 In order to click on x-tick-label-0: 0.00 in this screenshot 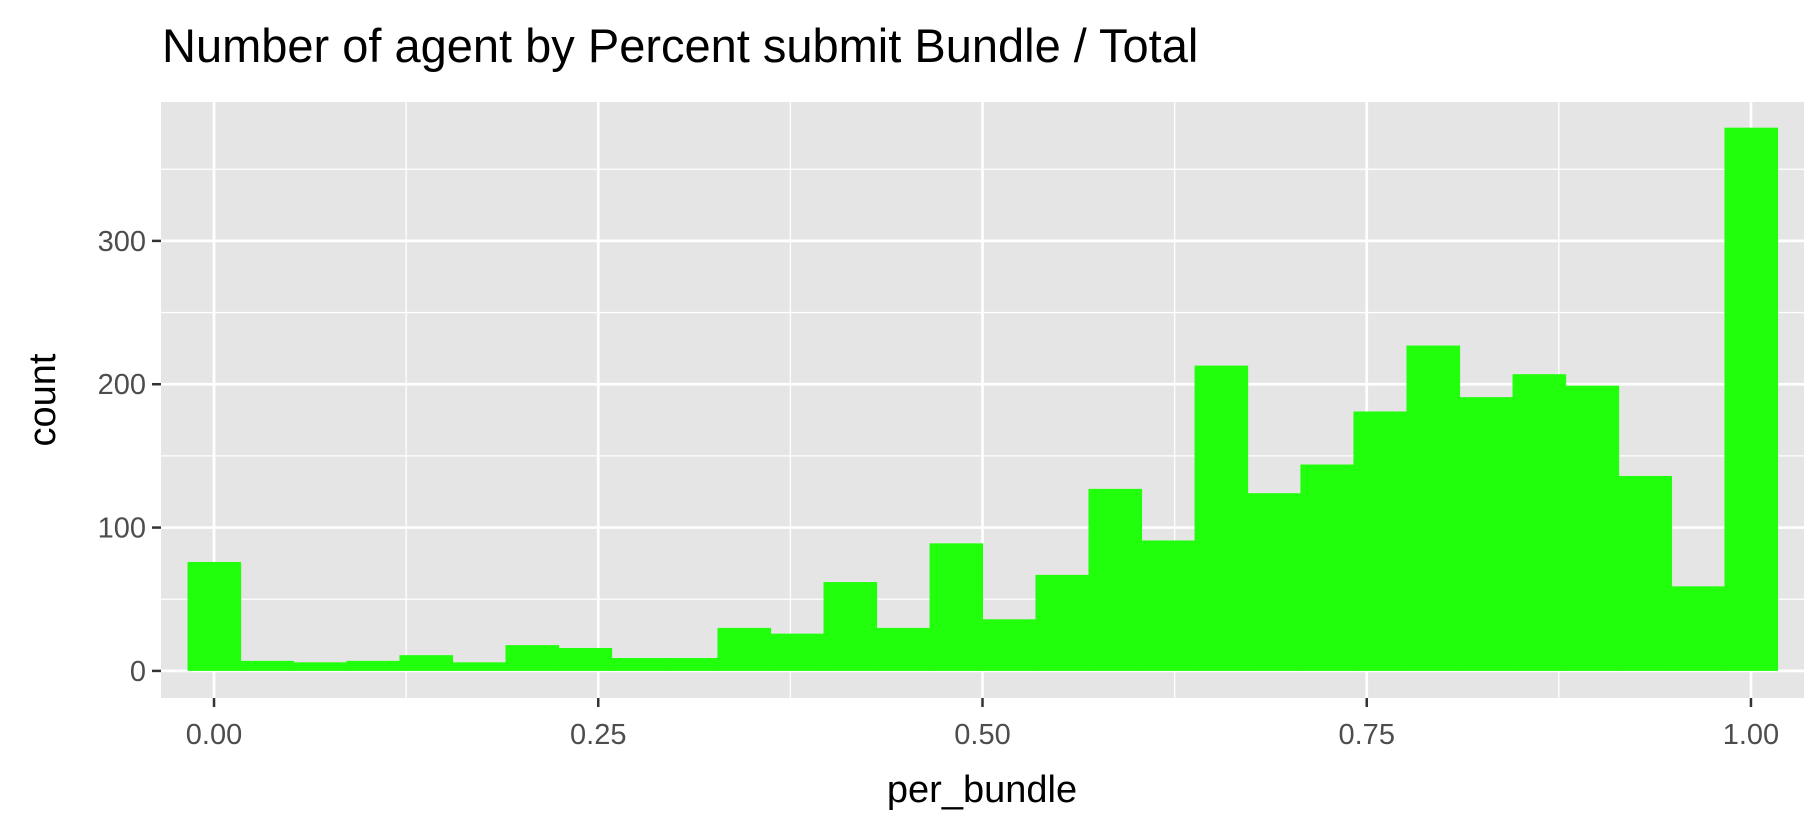, I will do `click(214, 735)`.